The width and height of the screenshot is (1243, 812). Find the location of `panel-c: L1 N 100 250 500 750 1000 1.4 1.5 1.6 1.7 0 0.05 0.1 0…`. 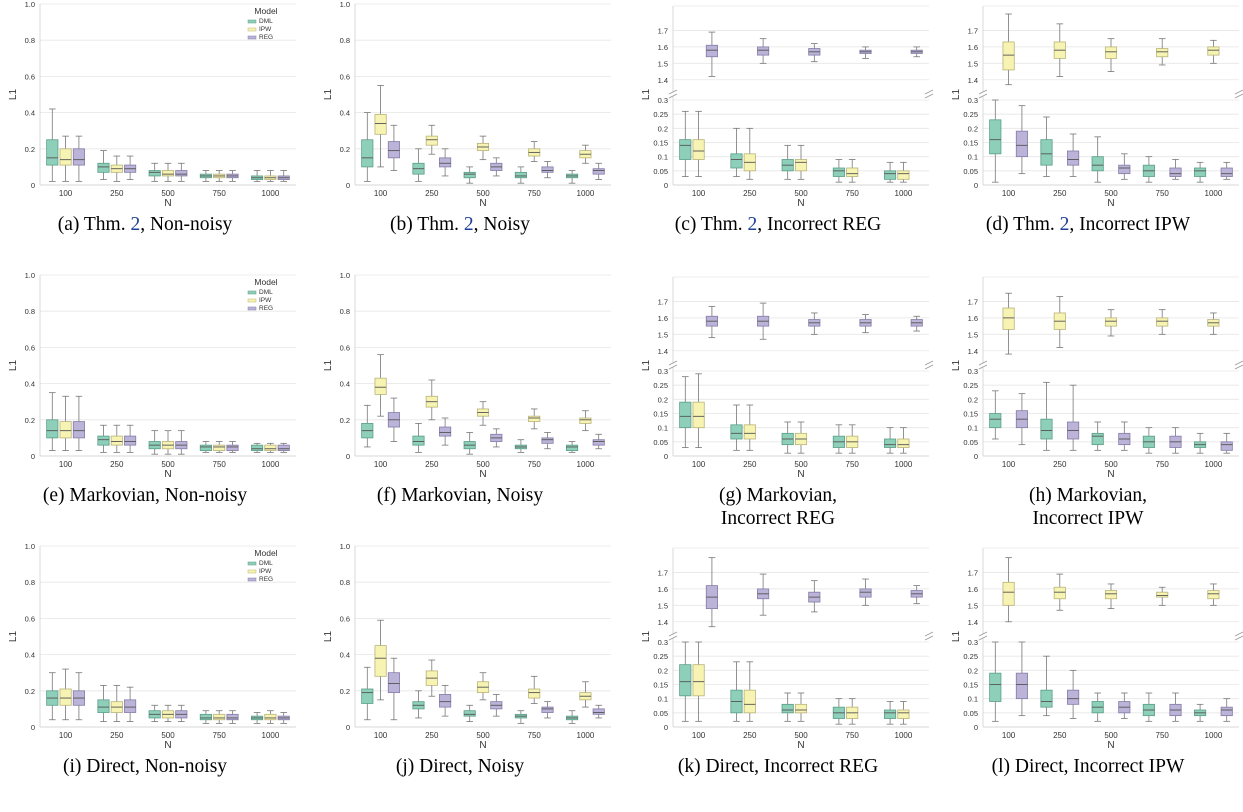

panel-c: L1 N 100 250 500 750 1000 1.4 1.5 1.6 1.7 0 0.05 0.1 0… is located at coordinates (783, 135).